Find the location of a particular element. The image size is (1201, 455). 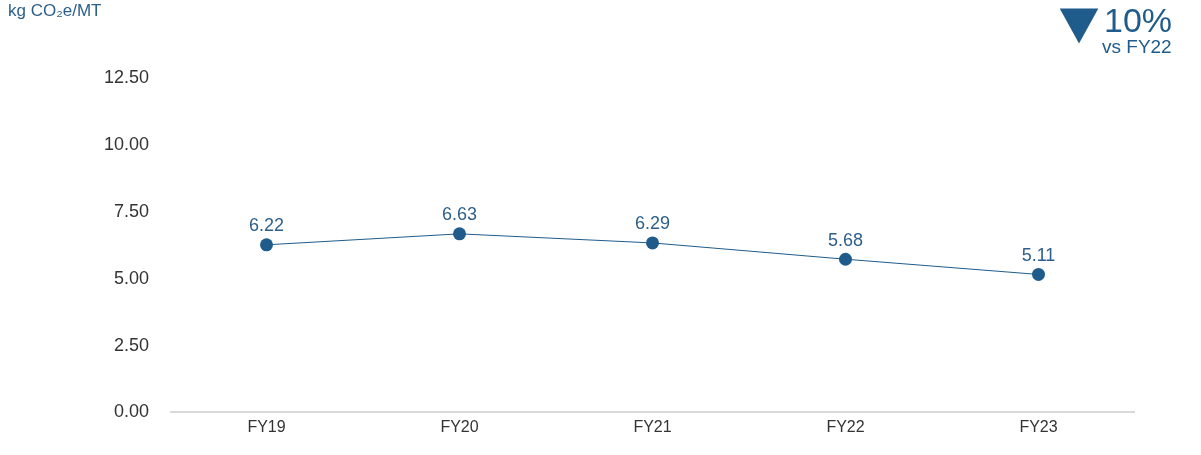

x-tick-label: FY21 is located at coordinates (652, 427).